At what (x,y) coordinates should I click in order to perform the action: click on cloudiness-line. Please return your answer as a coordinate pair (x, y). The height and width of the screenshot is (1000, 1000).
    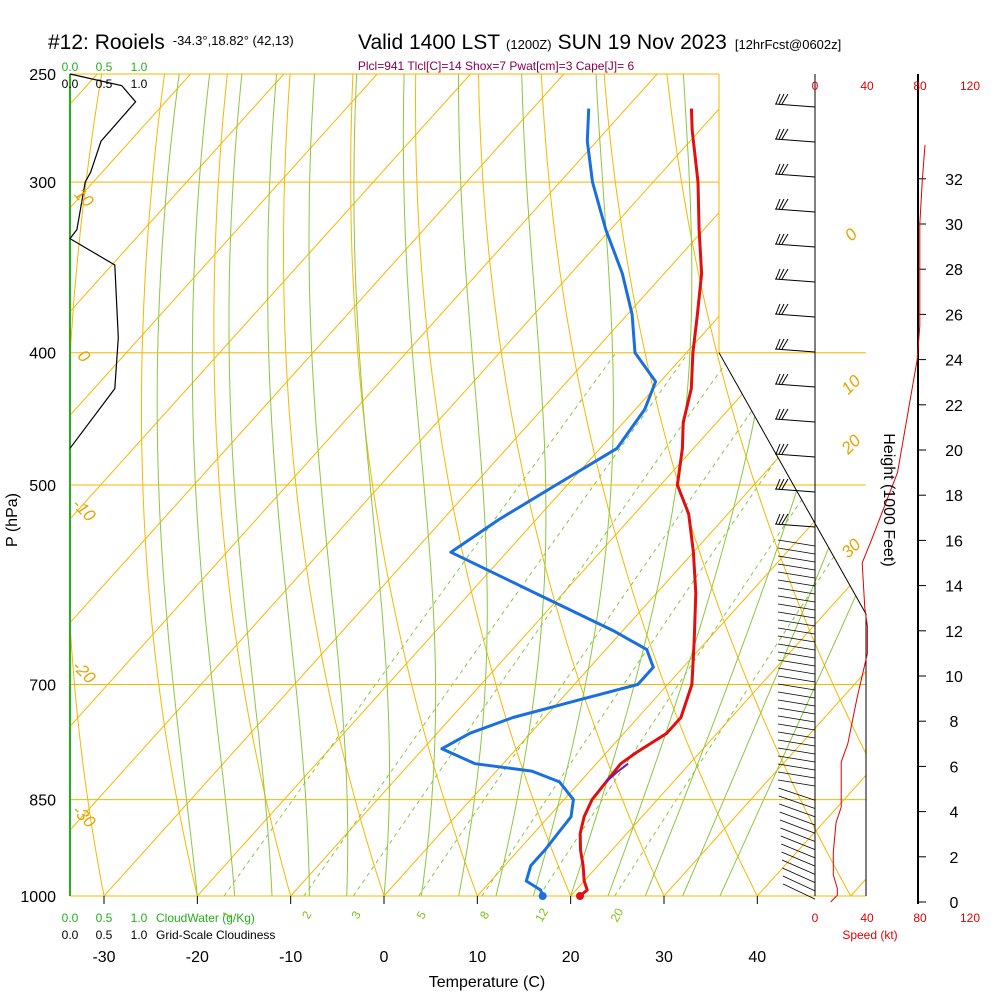
    Looking at the image, I should click on (103, 261).